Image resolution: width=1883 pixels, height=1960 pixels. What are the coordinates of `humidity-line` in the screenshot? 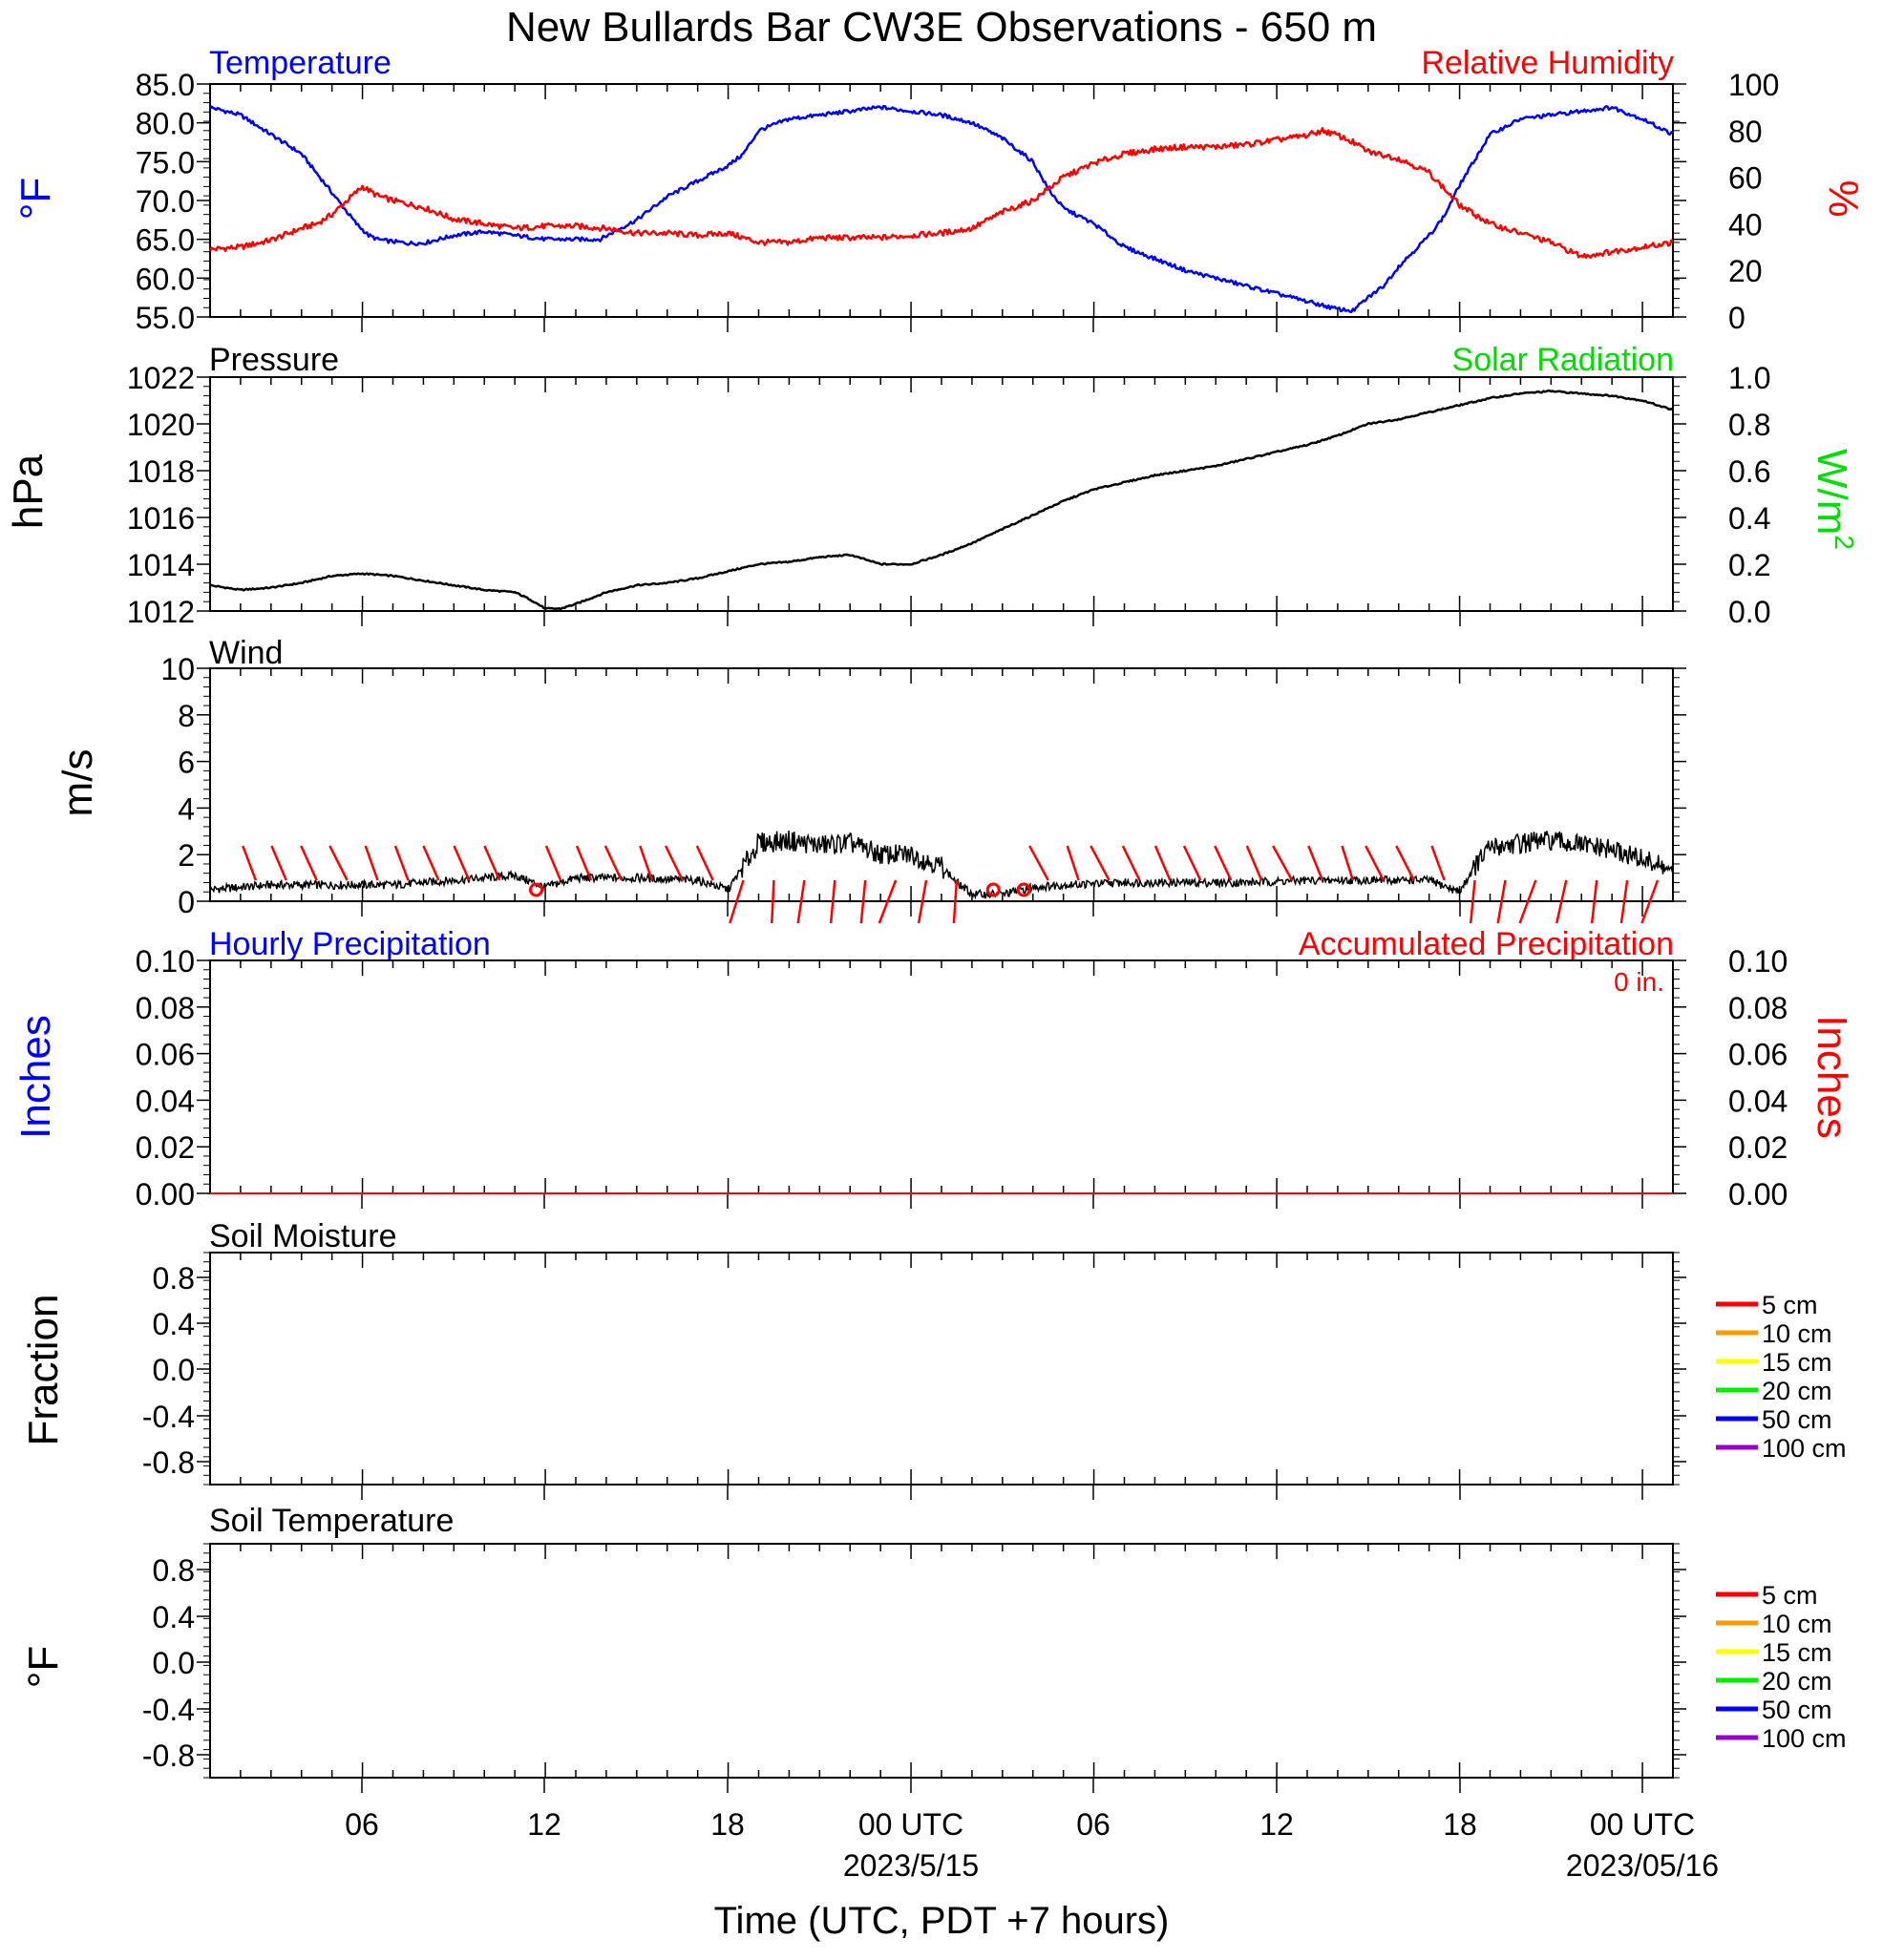 It's located at (941, 193).